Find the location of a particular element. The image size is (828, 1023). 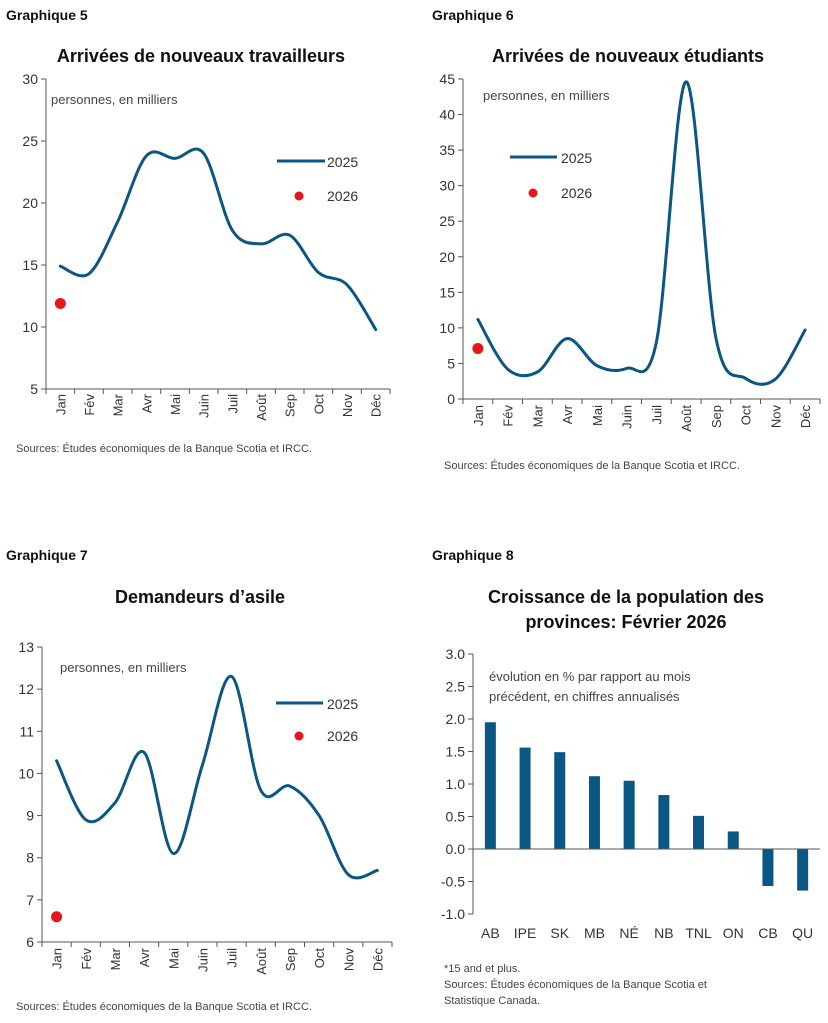

x-tick-label: Mar is located at coordinates (118, 404).